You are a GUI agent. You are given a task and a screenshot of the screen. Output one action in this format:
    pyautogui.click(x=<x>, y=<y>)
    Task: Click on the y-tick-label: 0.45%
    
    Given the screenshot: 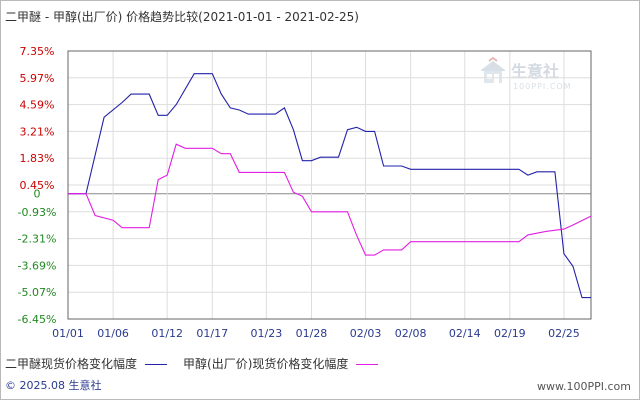 What is the action you would take?
    pyautogui.click(x=37, y=185)
    